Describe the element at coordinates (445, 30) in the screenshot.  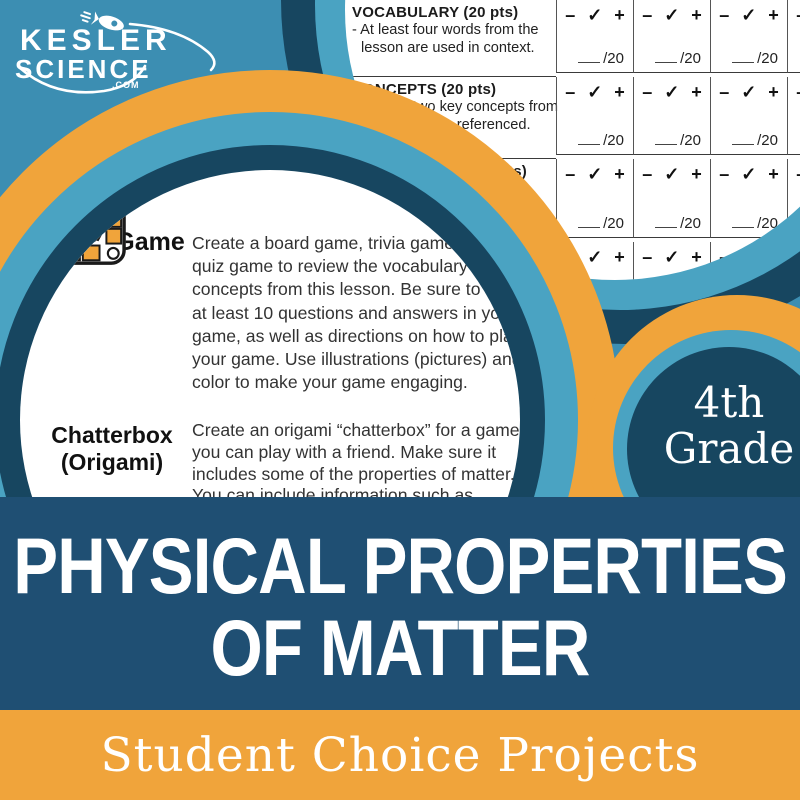
I see `rubric-row-line: - At least four words from the` at that location.